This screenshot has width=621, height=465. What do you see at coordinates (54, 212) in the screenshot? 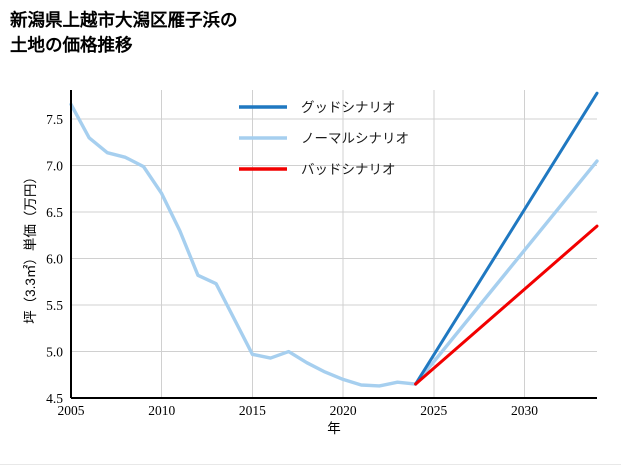
I see `y-tick-label: 6.5` at bounding box center [54, 212].